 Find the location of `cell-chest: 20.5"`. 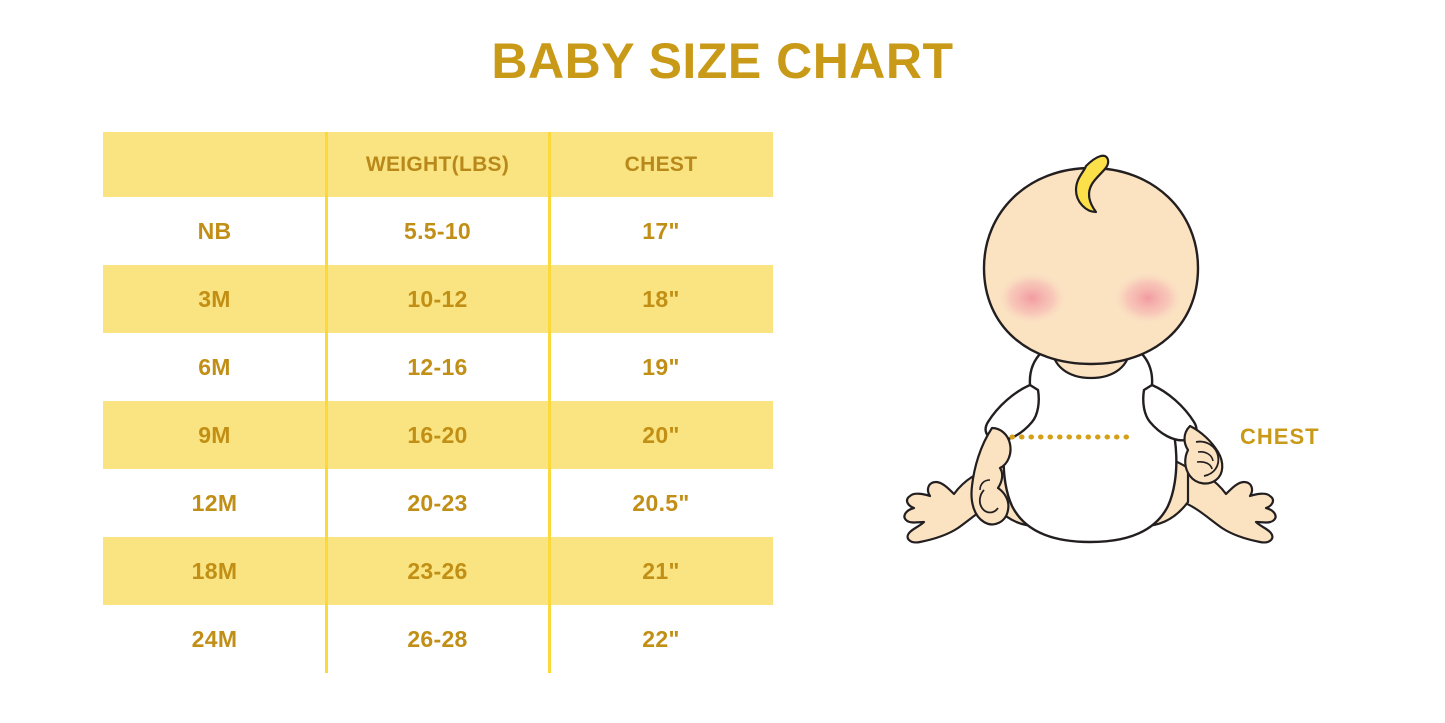

cell-chest: 20.5" is located at coordinates (661, 502).